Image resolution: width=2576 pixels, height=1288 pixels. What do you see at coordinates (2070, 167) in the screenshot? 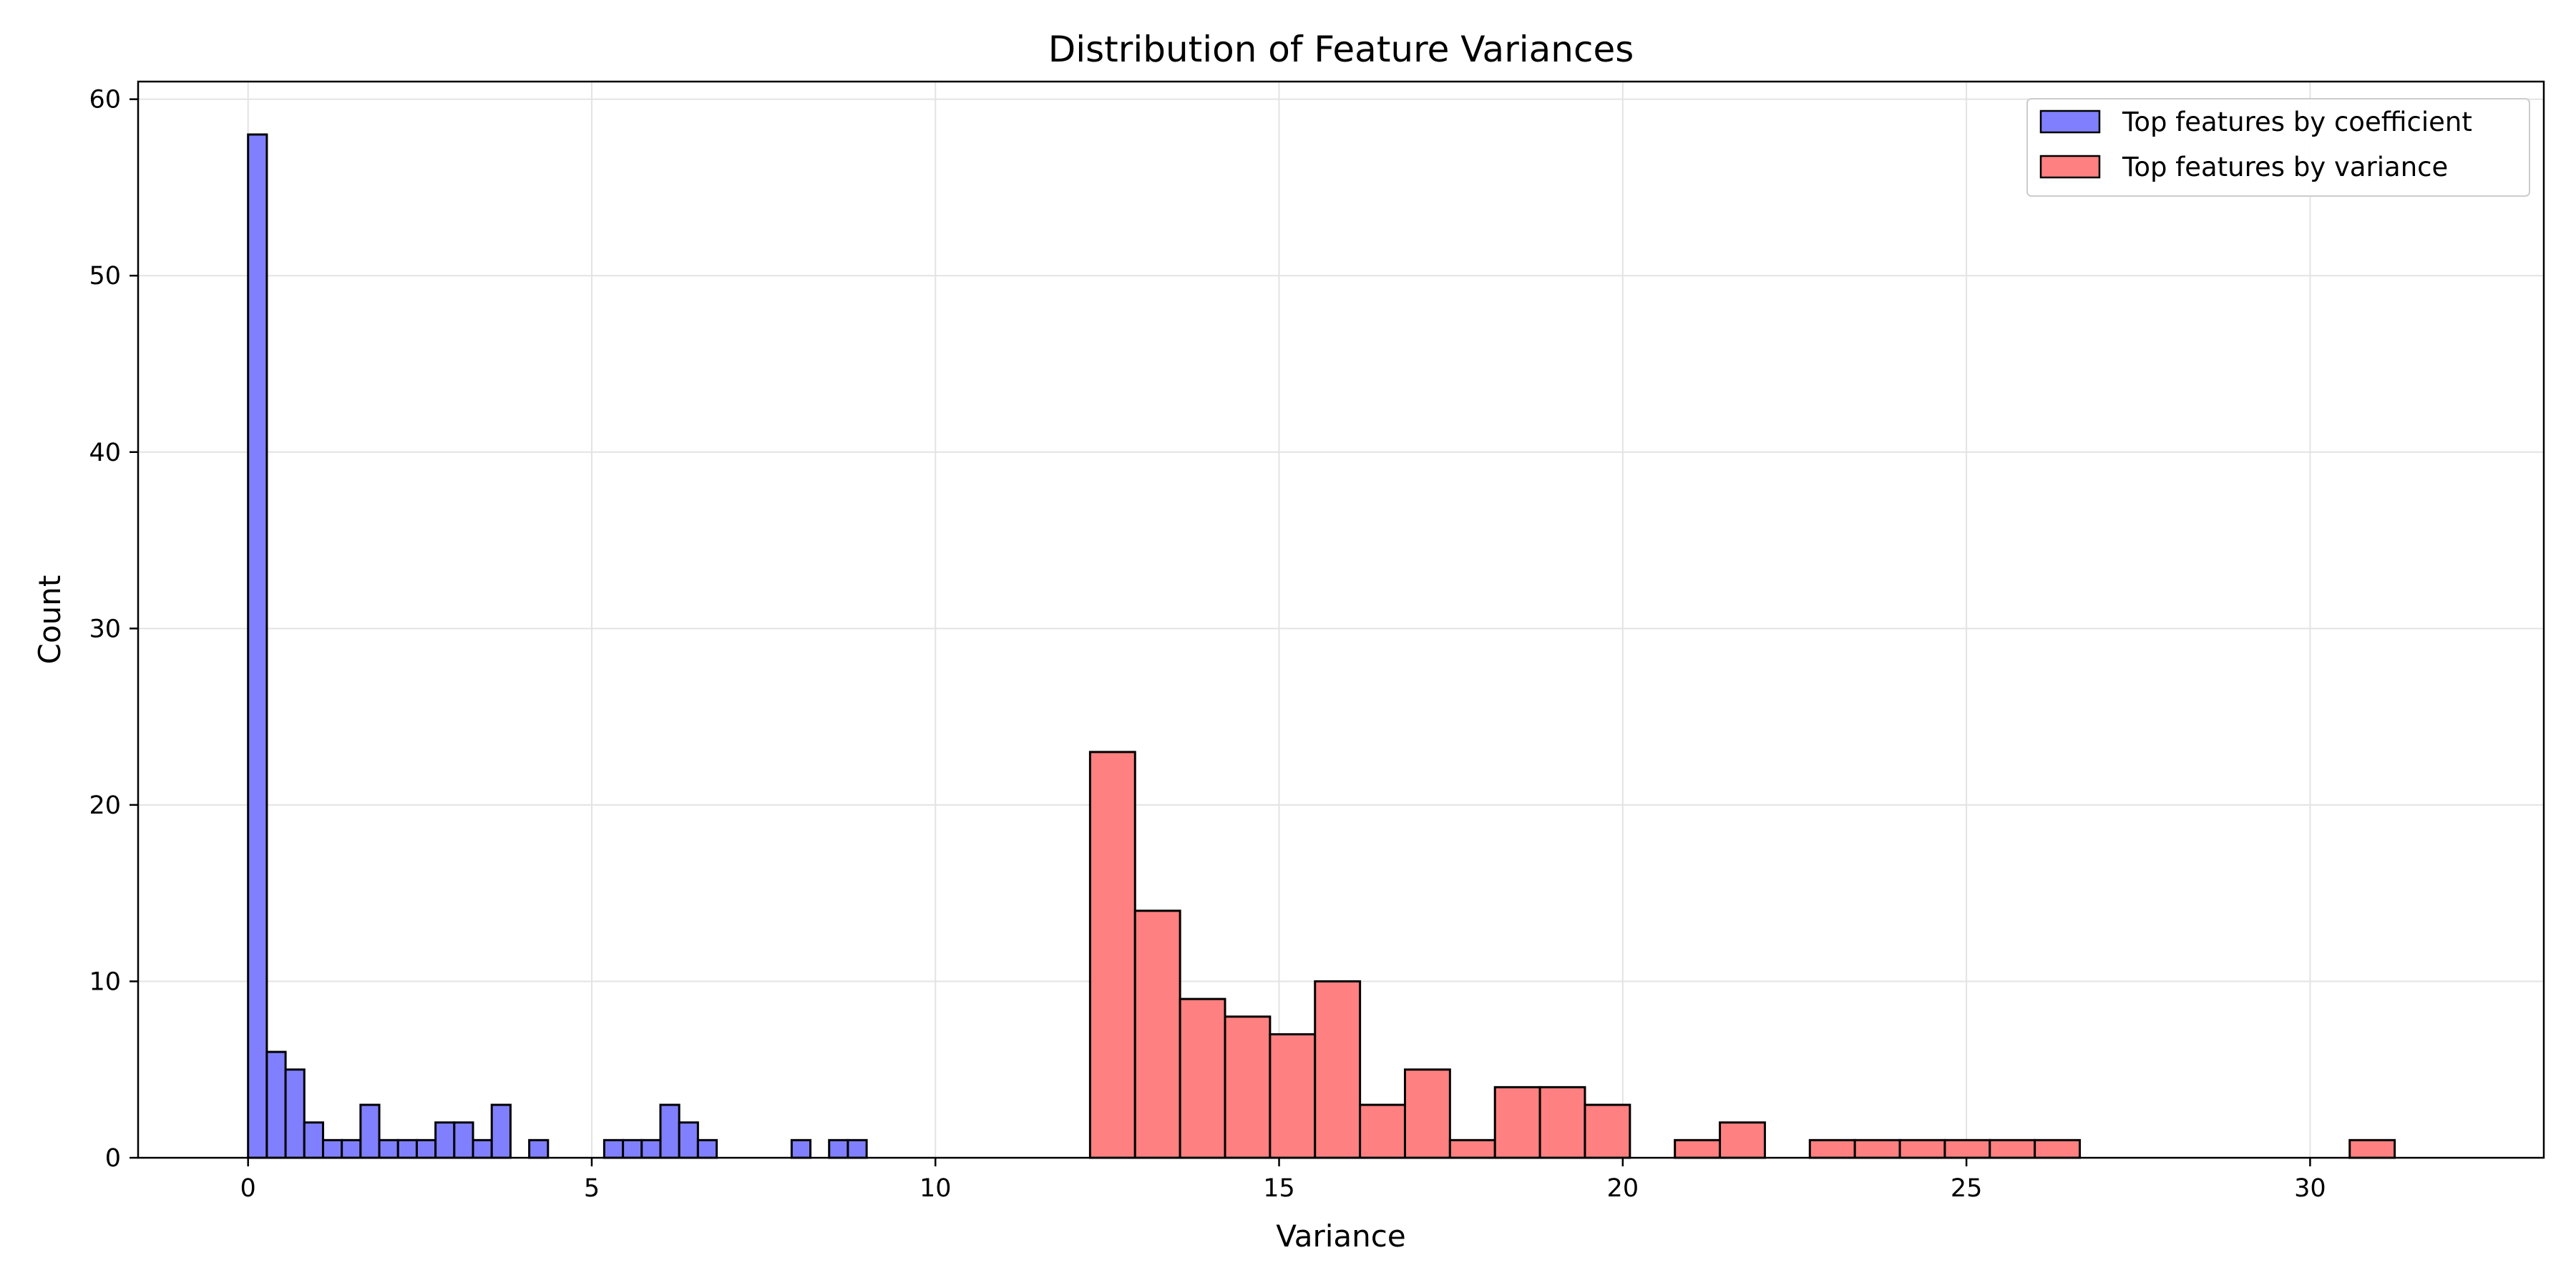
I see `legend-swatch-variance` at bounding box center [2070, 167].